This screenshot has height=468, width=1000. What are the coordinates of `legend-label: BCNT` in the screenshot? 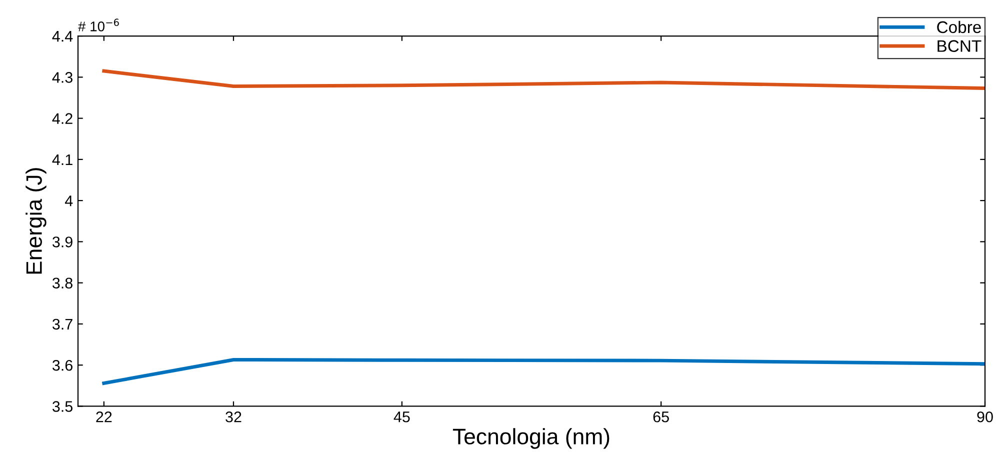 It's located at (960, 46).